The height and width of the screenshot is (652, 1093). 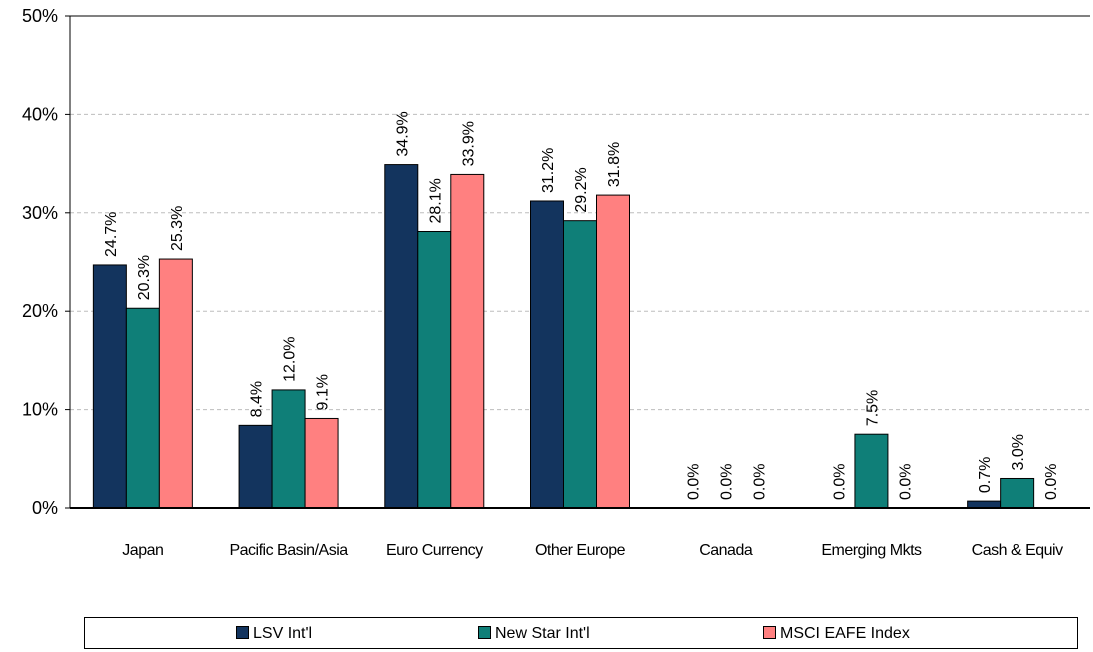 I want to click on legend-label-msci: MSCI EAFE Index, so click(x=845, y=633).